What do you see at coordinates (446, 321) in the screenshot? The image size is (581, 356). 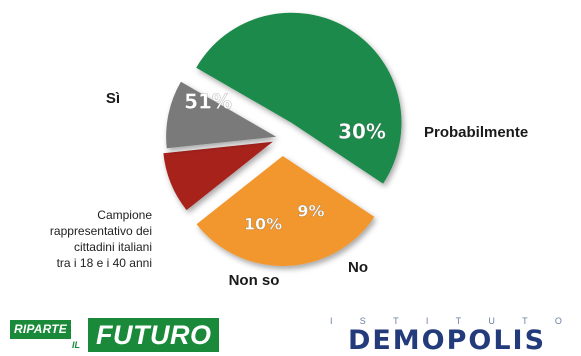 I see `logo-istituto-letters: I S T I T U T O` at bounding box center [446, 321].